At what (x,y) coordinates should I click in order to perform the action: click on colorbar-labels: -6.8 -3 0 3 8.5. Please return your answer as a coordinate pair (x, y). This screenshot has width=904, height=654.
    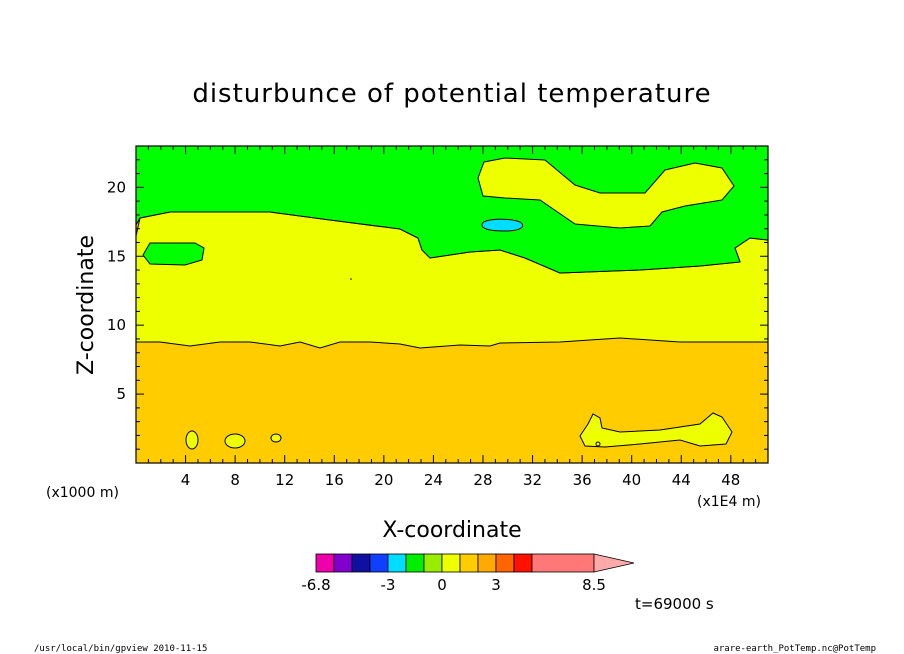
    Looking at the image, I should click on (453, 585).